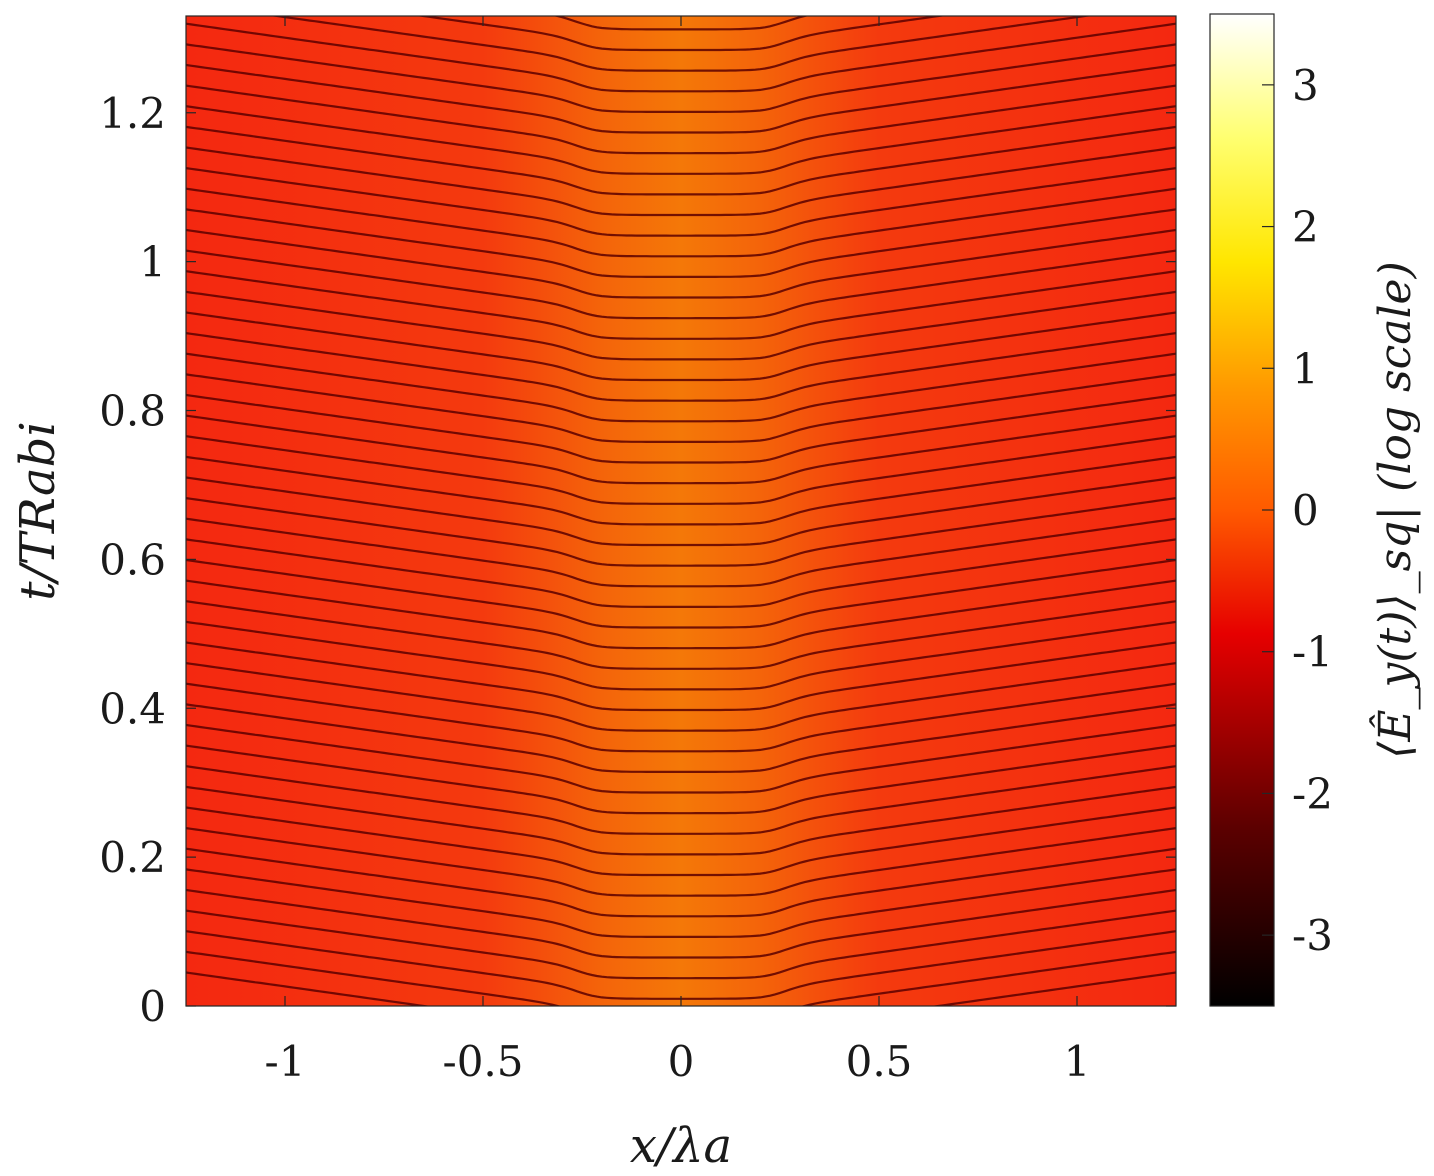  What do you see at coordinates (152, 262) in the screenshot?
I see `y-tick-label: 1` at bounding box center [152, 262].